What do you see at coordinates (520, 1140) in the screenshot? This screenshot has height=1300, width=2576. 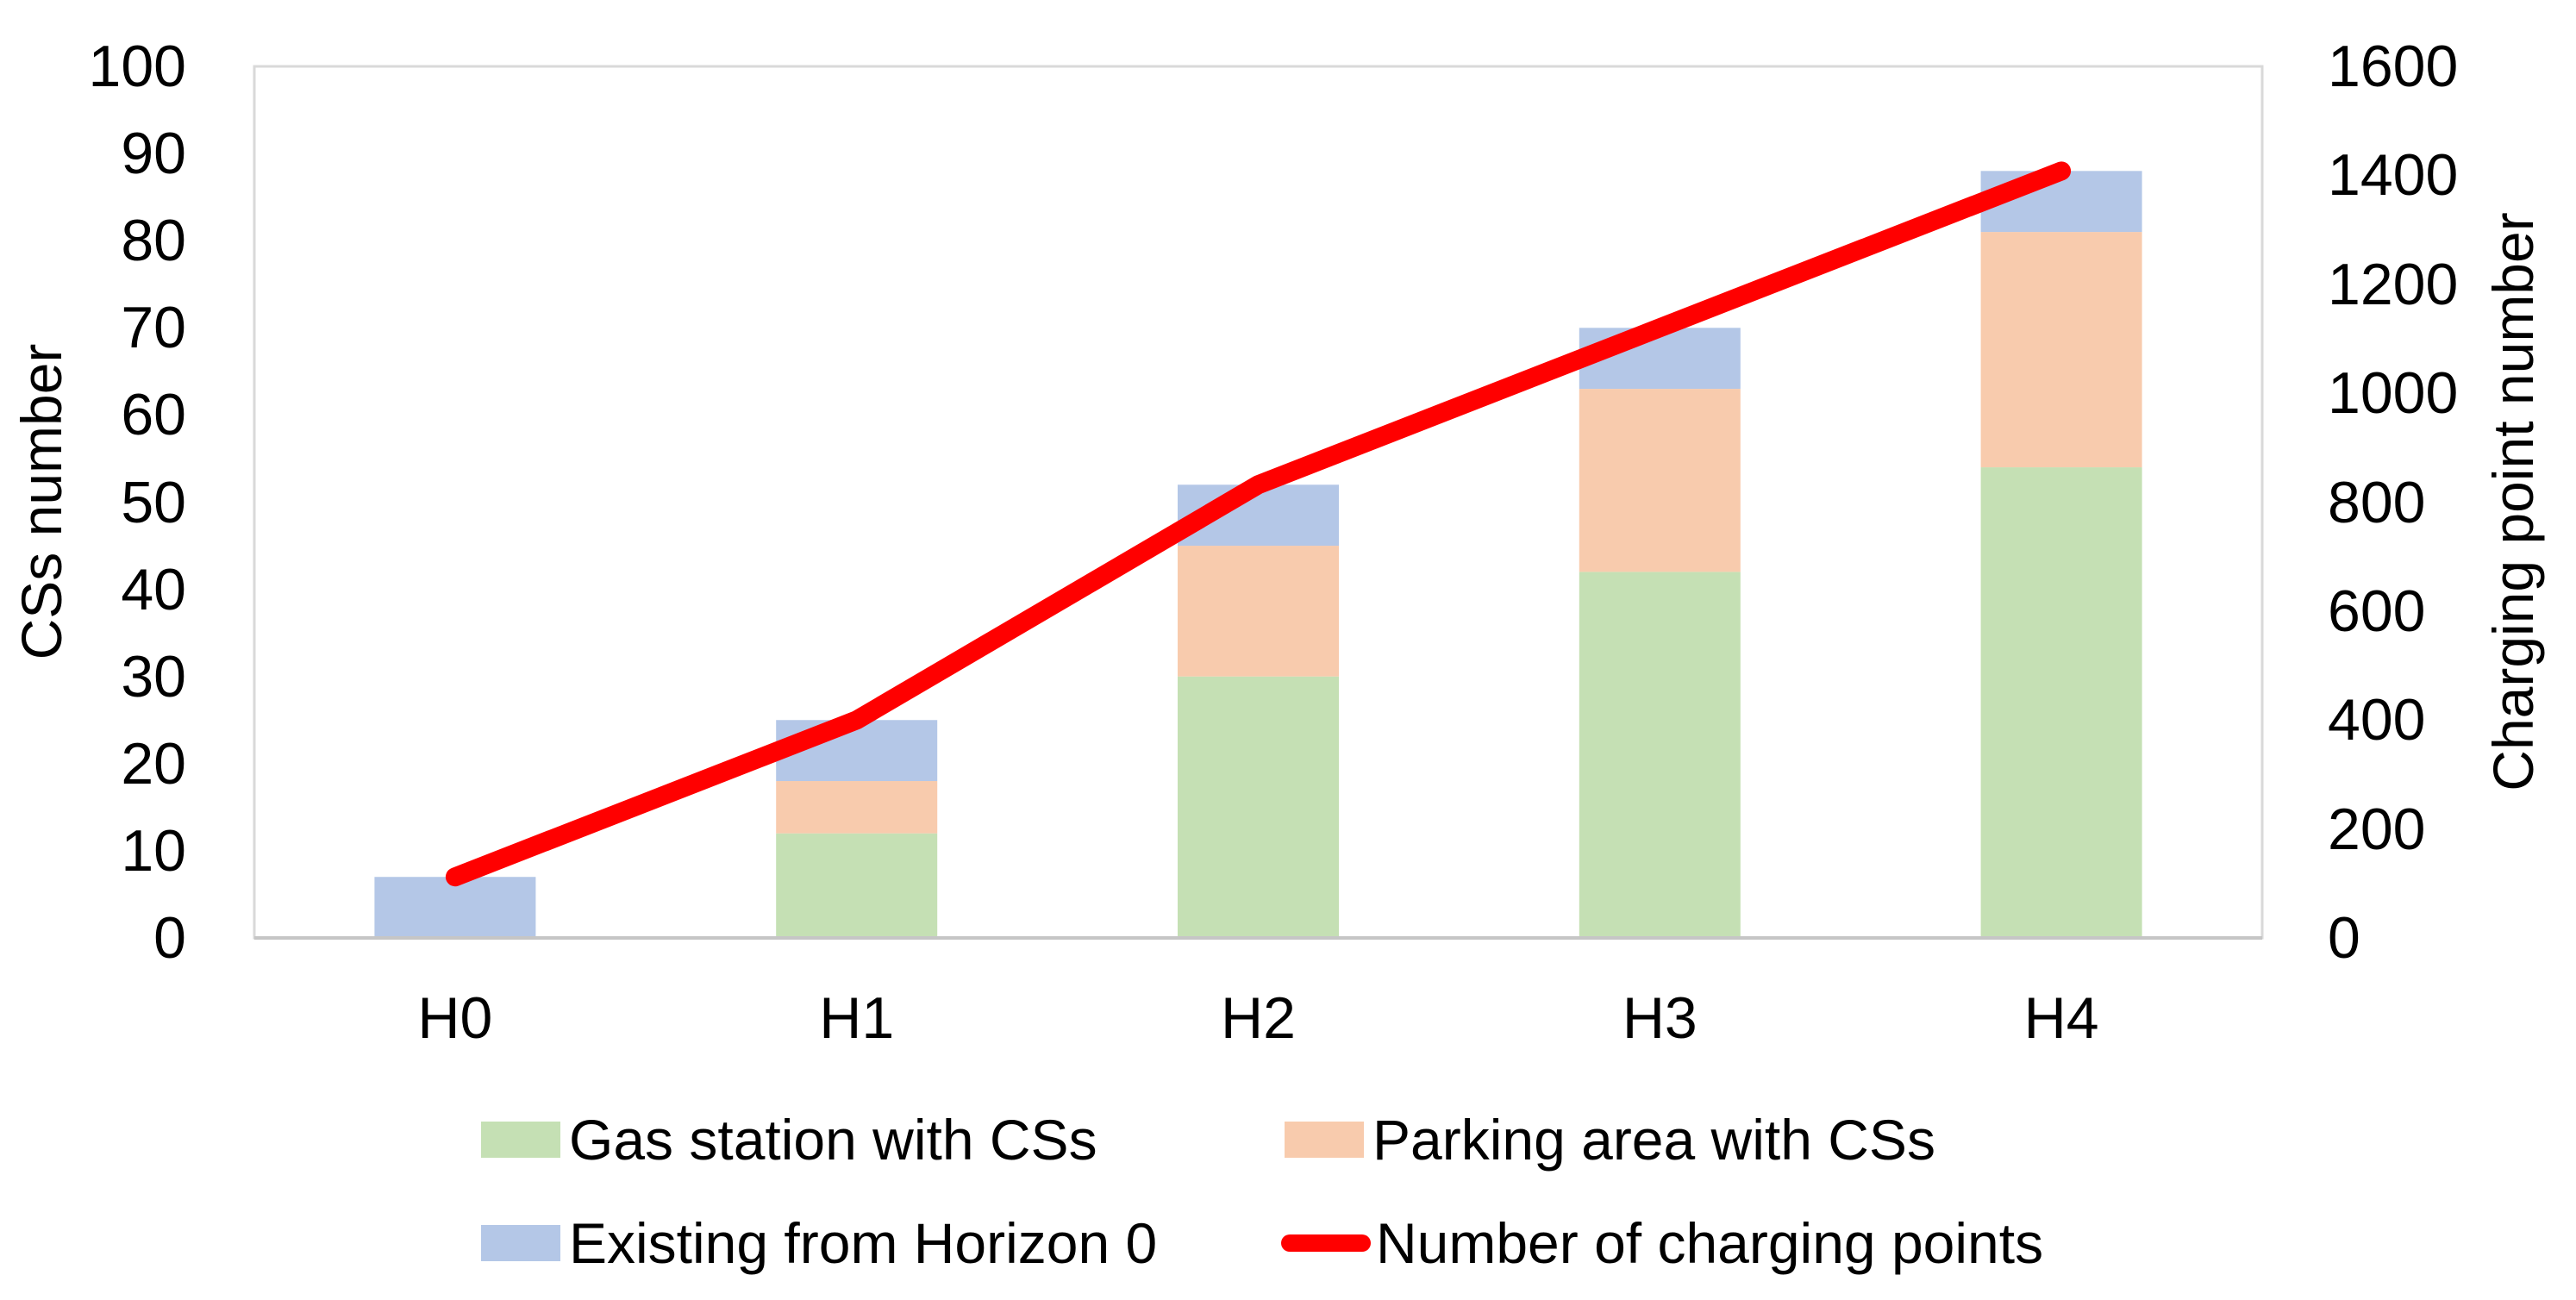 I see `legend-swatch-gas-station` at bounding box center [520, 1140].